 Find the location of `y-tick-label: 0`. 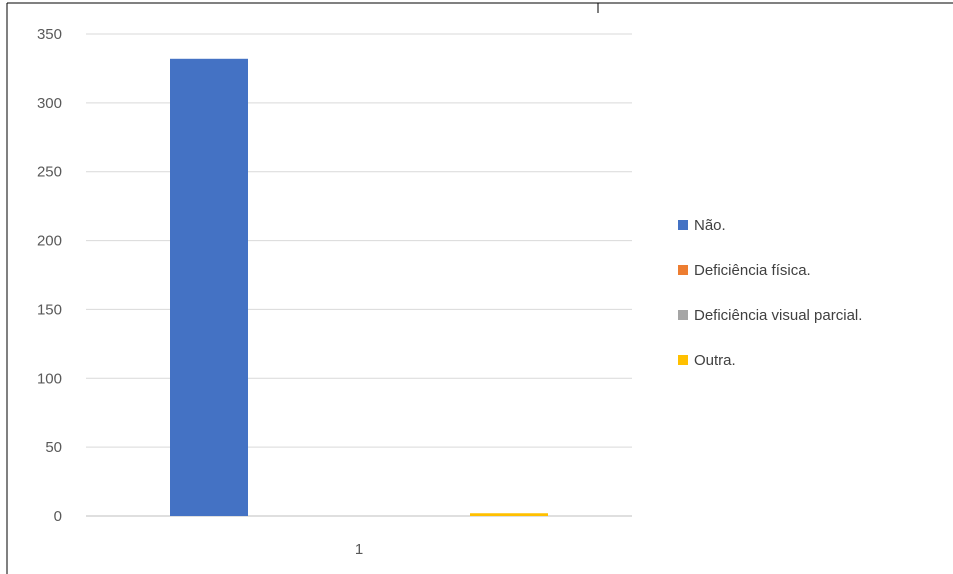

y-tick-label: 0 is located at coordinates (58, 516).